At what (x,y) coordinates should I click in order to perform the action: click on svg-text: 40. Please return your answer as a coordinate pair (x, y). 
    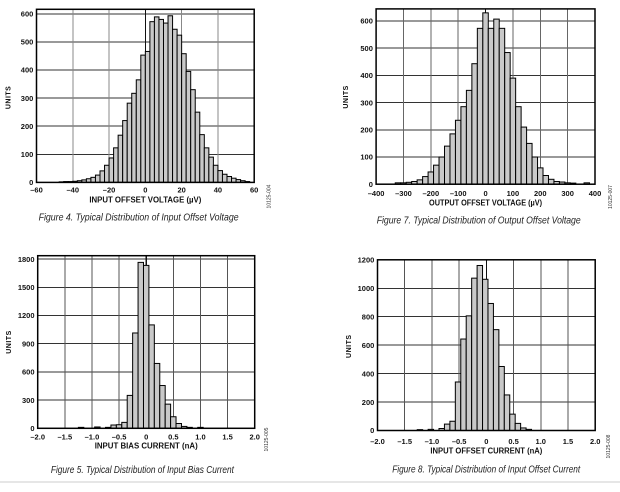
    Looking at the image, I should click on (218, 190).